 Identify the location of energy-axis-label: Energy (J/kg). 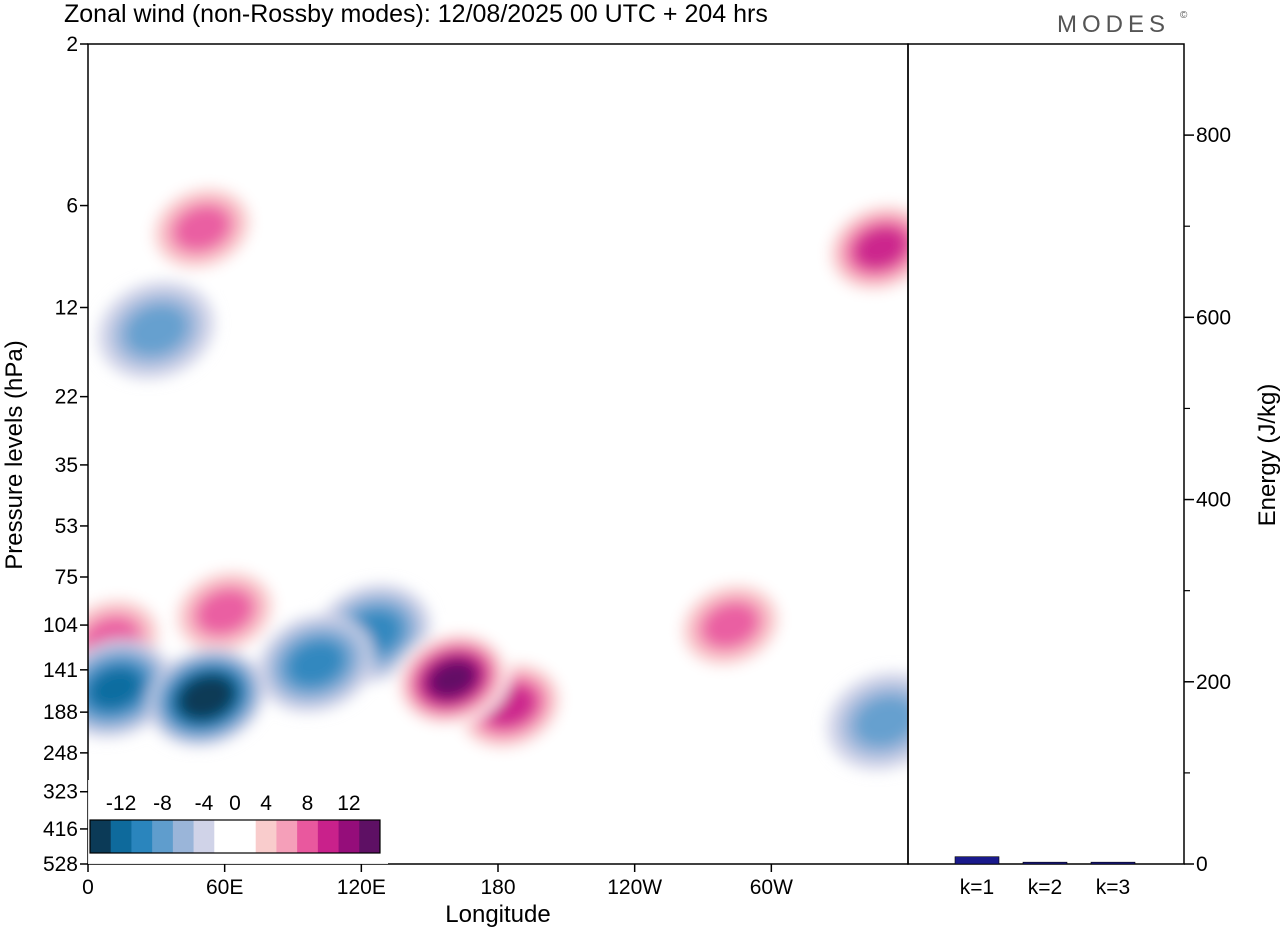
(1267, 455).